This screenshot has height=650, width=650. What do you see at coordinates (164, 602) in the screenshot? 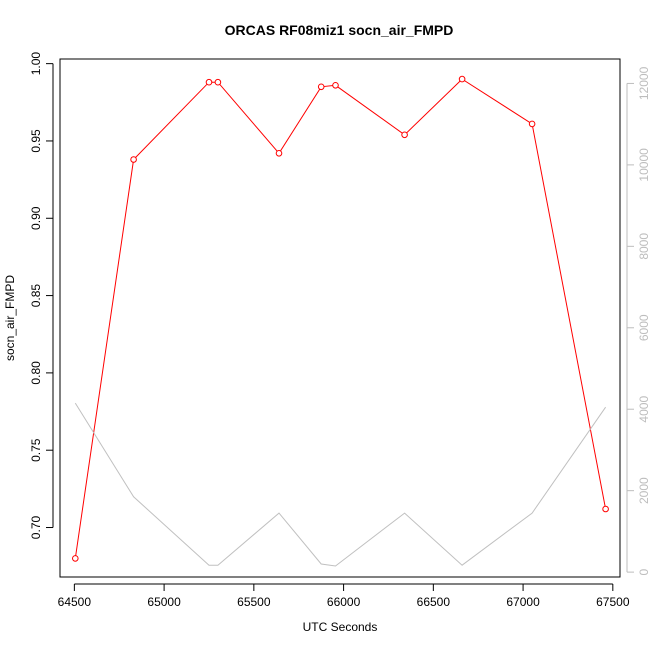
I see `x-tick-label: 65000` at bounding box center [164, 602].